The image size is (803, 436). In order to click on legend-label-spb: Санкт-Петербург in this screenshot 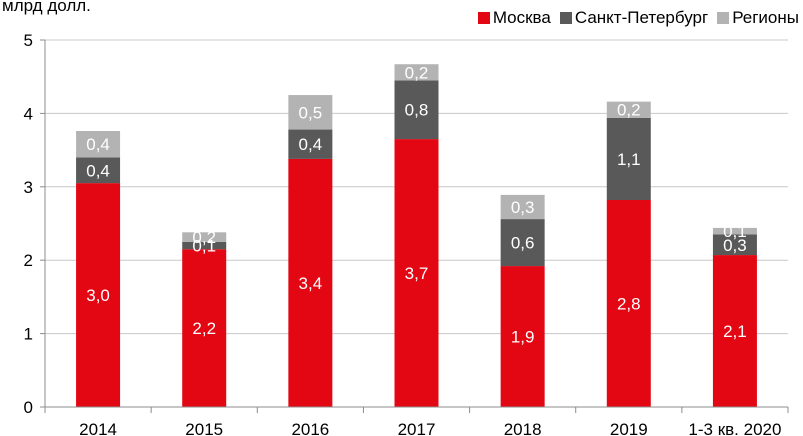, I will do `click(641, 17)`.